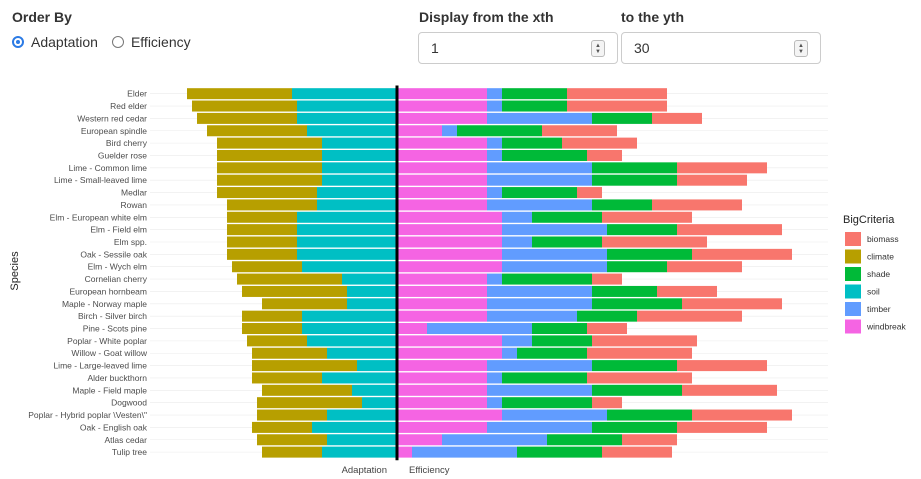 The width and height of the screenshot is (921, 479). I want to click on radio-adaptation: Adaptation, so click(55, 42).